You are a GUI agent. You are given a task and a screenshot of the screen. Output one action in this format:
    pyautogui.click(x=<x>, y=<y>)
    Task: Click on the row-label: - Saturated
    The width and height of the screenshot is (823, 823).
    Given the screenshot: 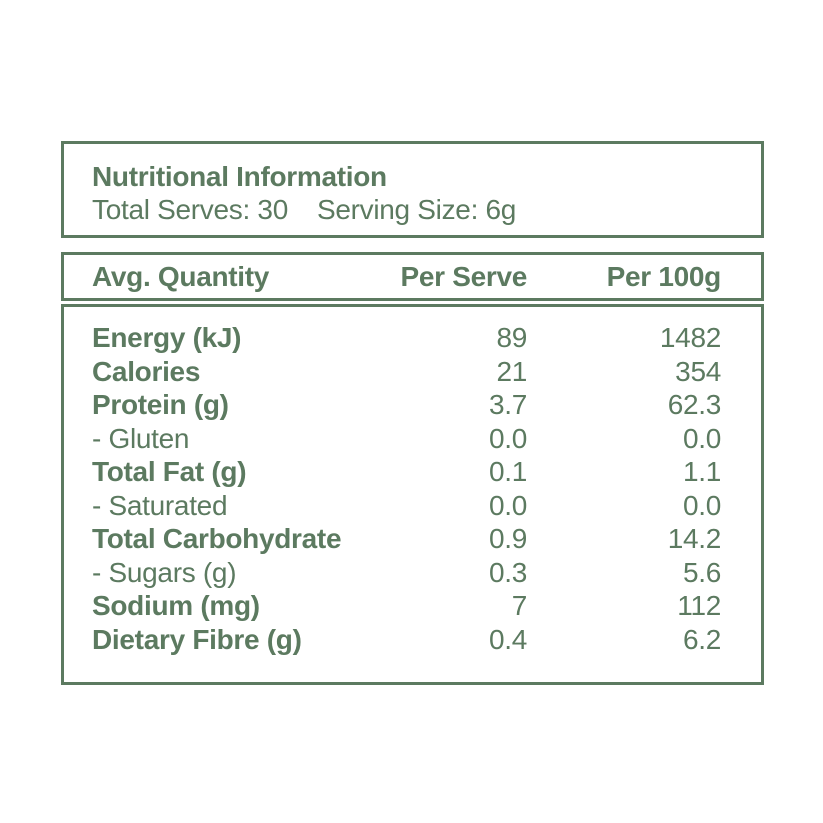 What is the action you would take?
    pyautogui.click(x=160, y=505)
    